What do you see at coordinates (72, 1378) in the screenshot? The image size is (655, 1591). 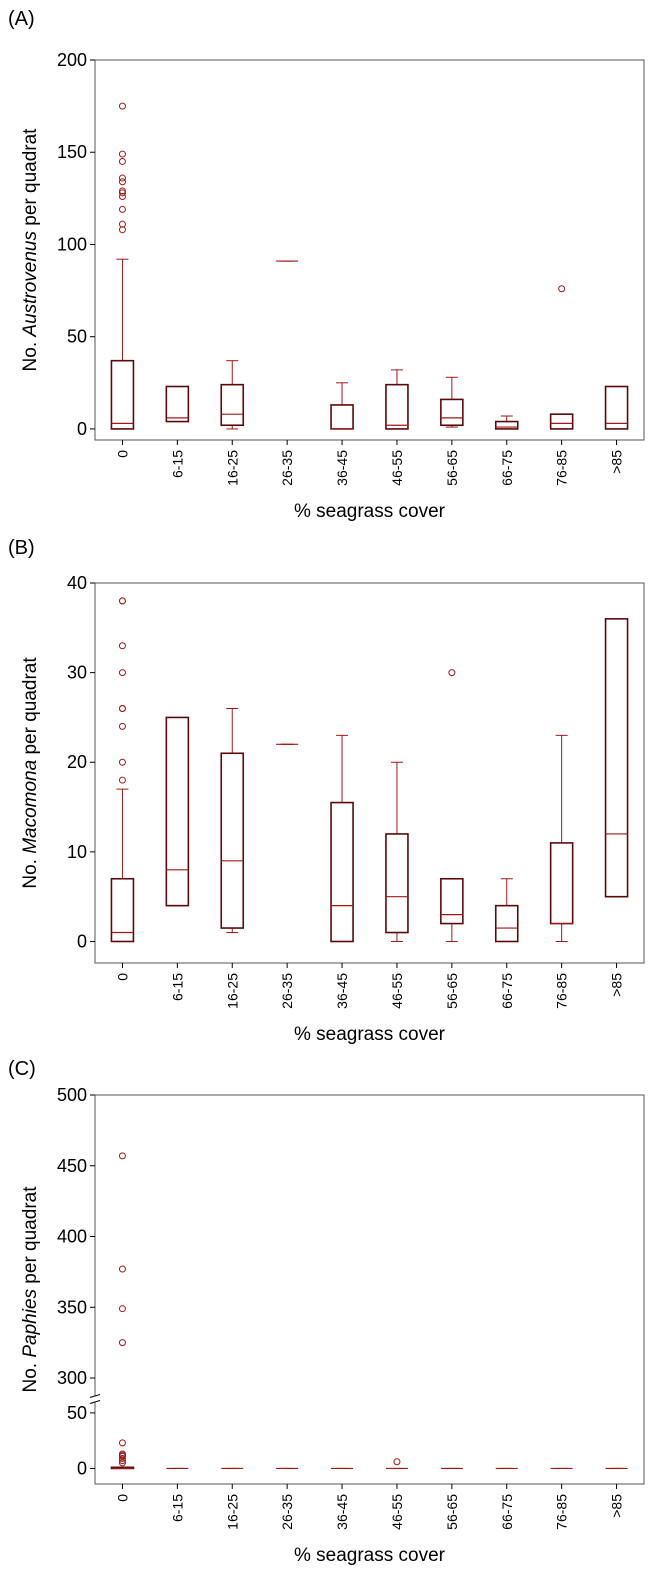 I see `y-tick-label: 300` at bounding box center [72, 1378].